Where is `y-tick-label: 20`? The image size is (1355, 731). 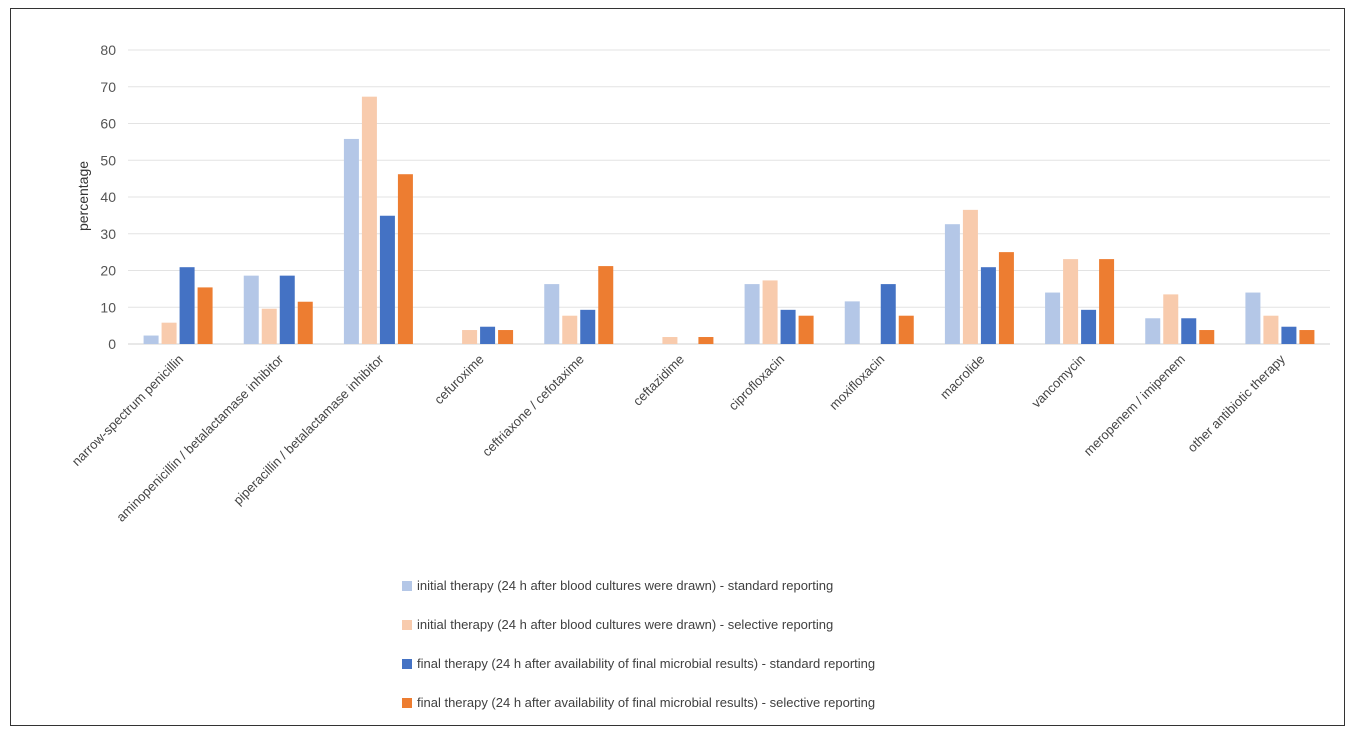 y-tick-label: 20 is located at coordinates (108, 271).